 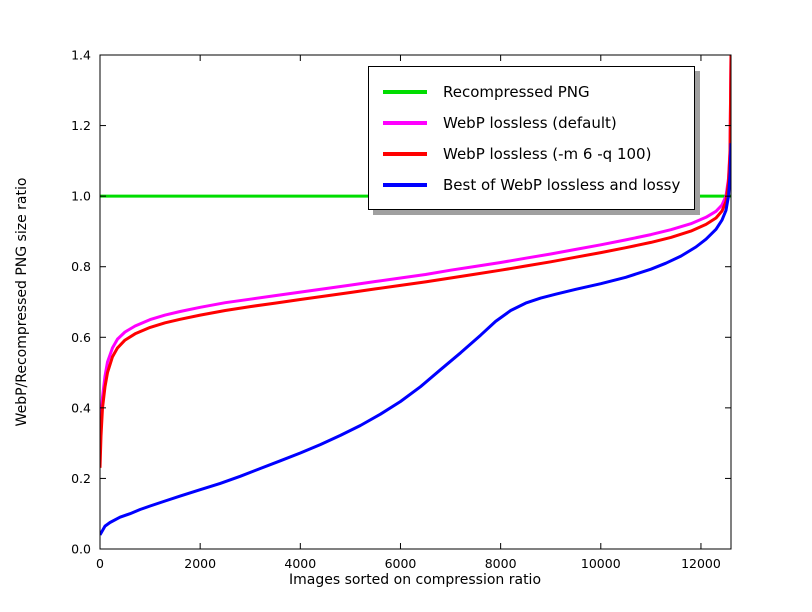 I want to click on y-tick-label: 1.2, so click(x=81, y=125).